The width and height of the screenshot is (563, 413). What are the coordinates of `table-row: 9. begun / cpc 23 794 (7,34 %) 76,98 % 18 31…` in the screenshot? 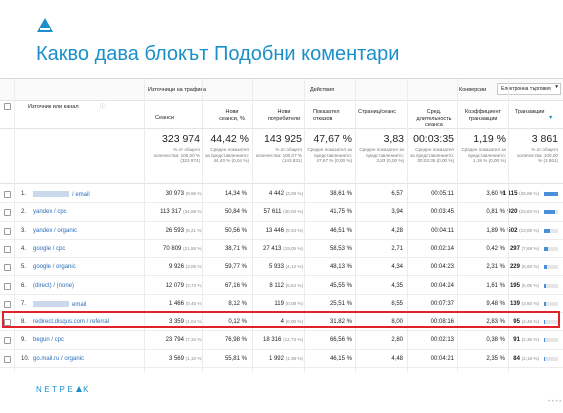 It's located at (281, 340).